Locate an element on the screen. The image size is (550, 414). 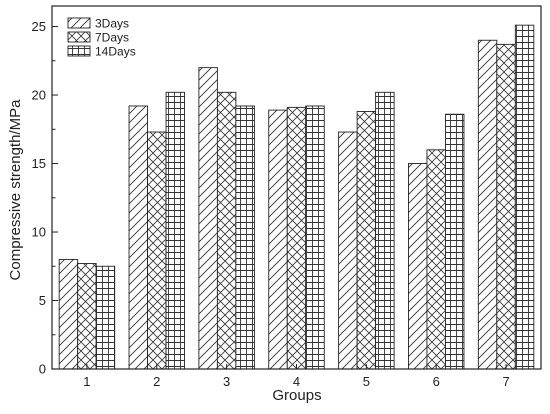
y-tick-label: 25 is located at coordinates (39, 26).